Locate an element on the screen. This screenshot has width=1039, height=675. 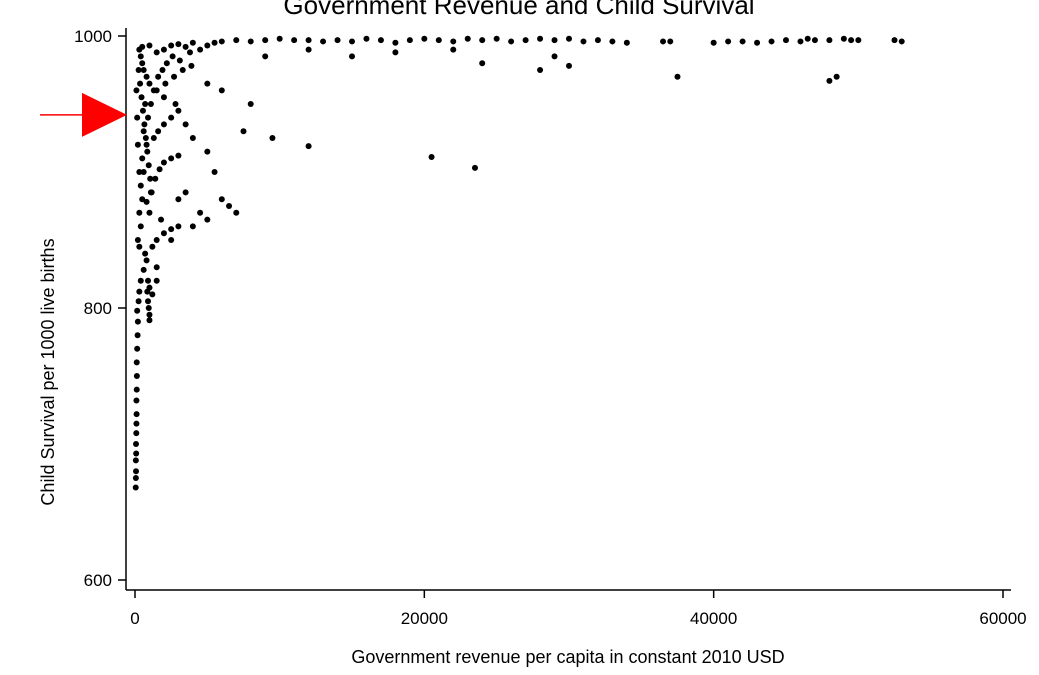
x-tick-label: 60000 is located at coordinates (1002, 618).